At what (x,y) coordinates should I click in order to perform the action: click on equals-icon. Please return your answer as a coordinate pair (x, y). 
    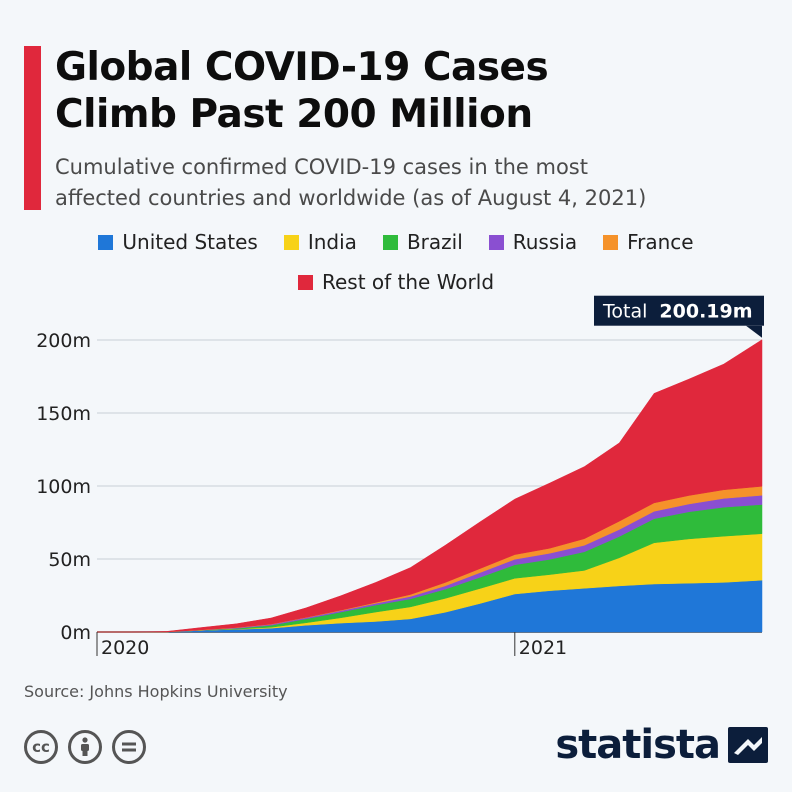
    Looking at the image, I should click on (129, 747).